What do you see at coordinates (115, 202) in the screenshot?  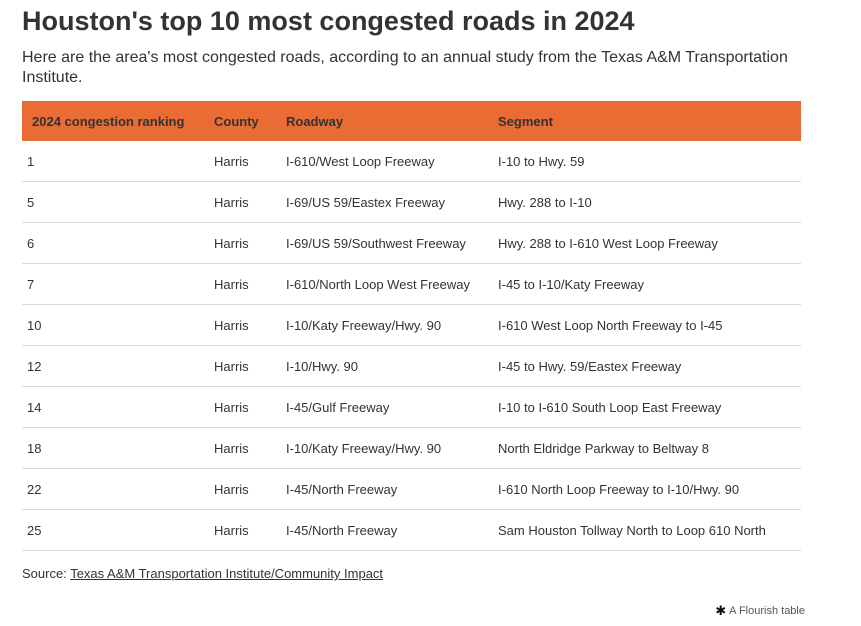 I see `cell-ranking: 5` at bounding box center [115, 202].